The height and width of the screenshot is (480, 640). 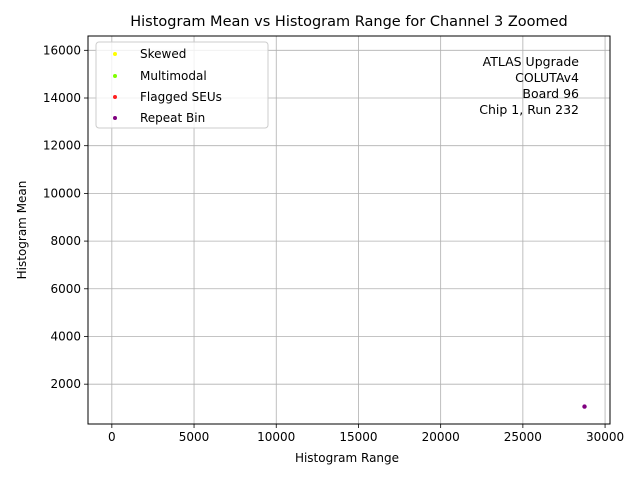 What do you see at coordinates (112, 437) in the screenshot?
I see `x-tick-label: 0` at bounding box center [112, 437].